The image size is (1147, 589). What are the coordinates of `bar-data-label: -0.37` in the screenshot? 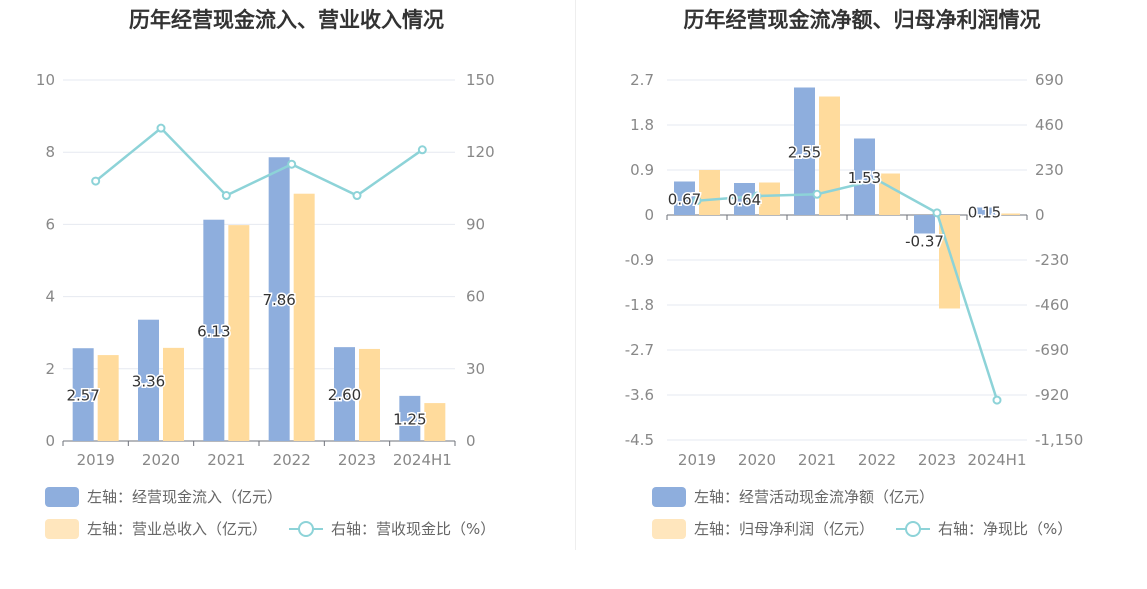 It's located at (924, 242).